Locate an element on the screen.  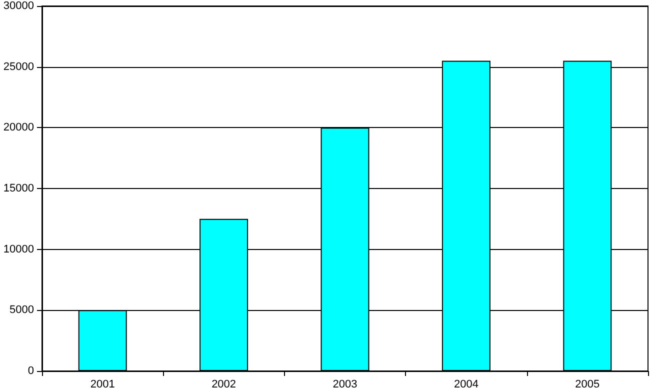
x-tick-label: 2001 is located at coordinates (102, 384).